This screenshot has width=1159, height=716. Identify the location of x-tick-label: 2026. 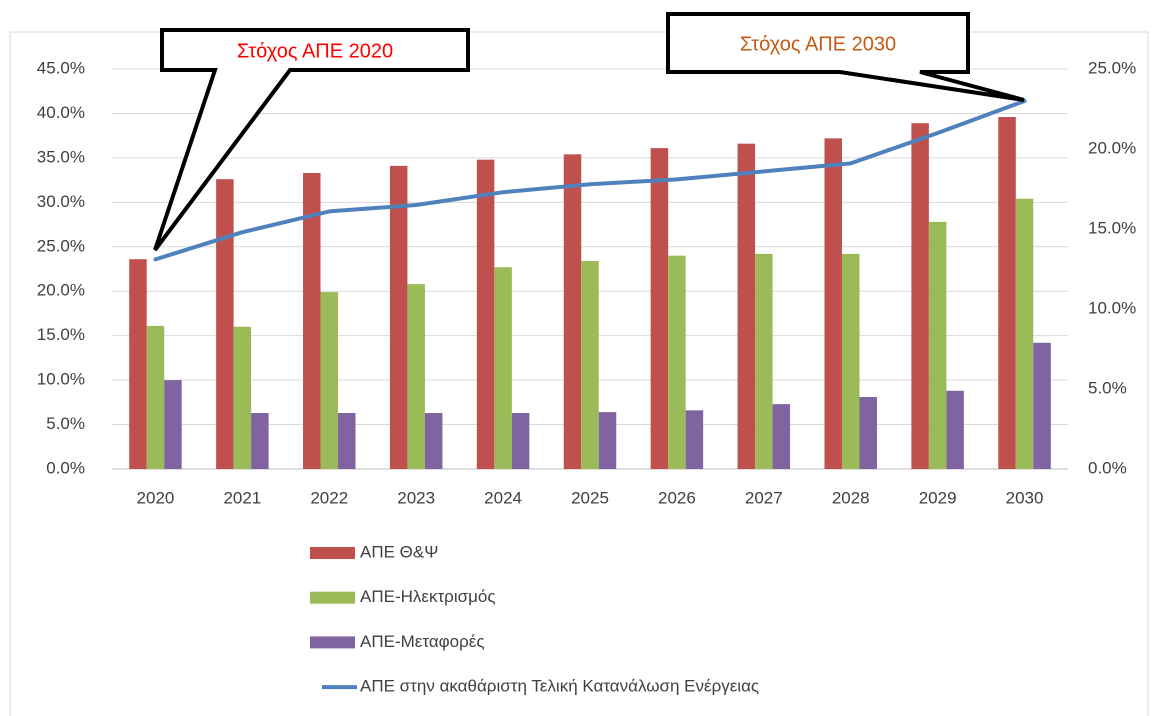
(677, 497).